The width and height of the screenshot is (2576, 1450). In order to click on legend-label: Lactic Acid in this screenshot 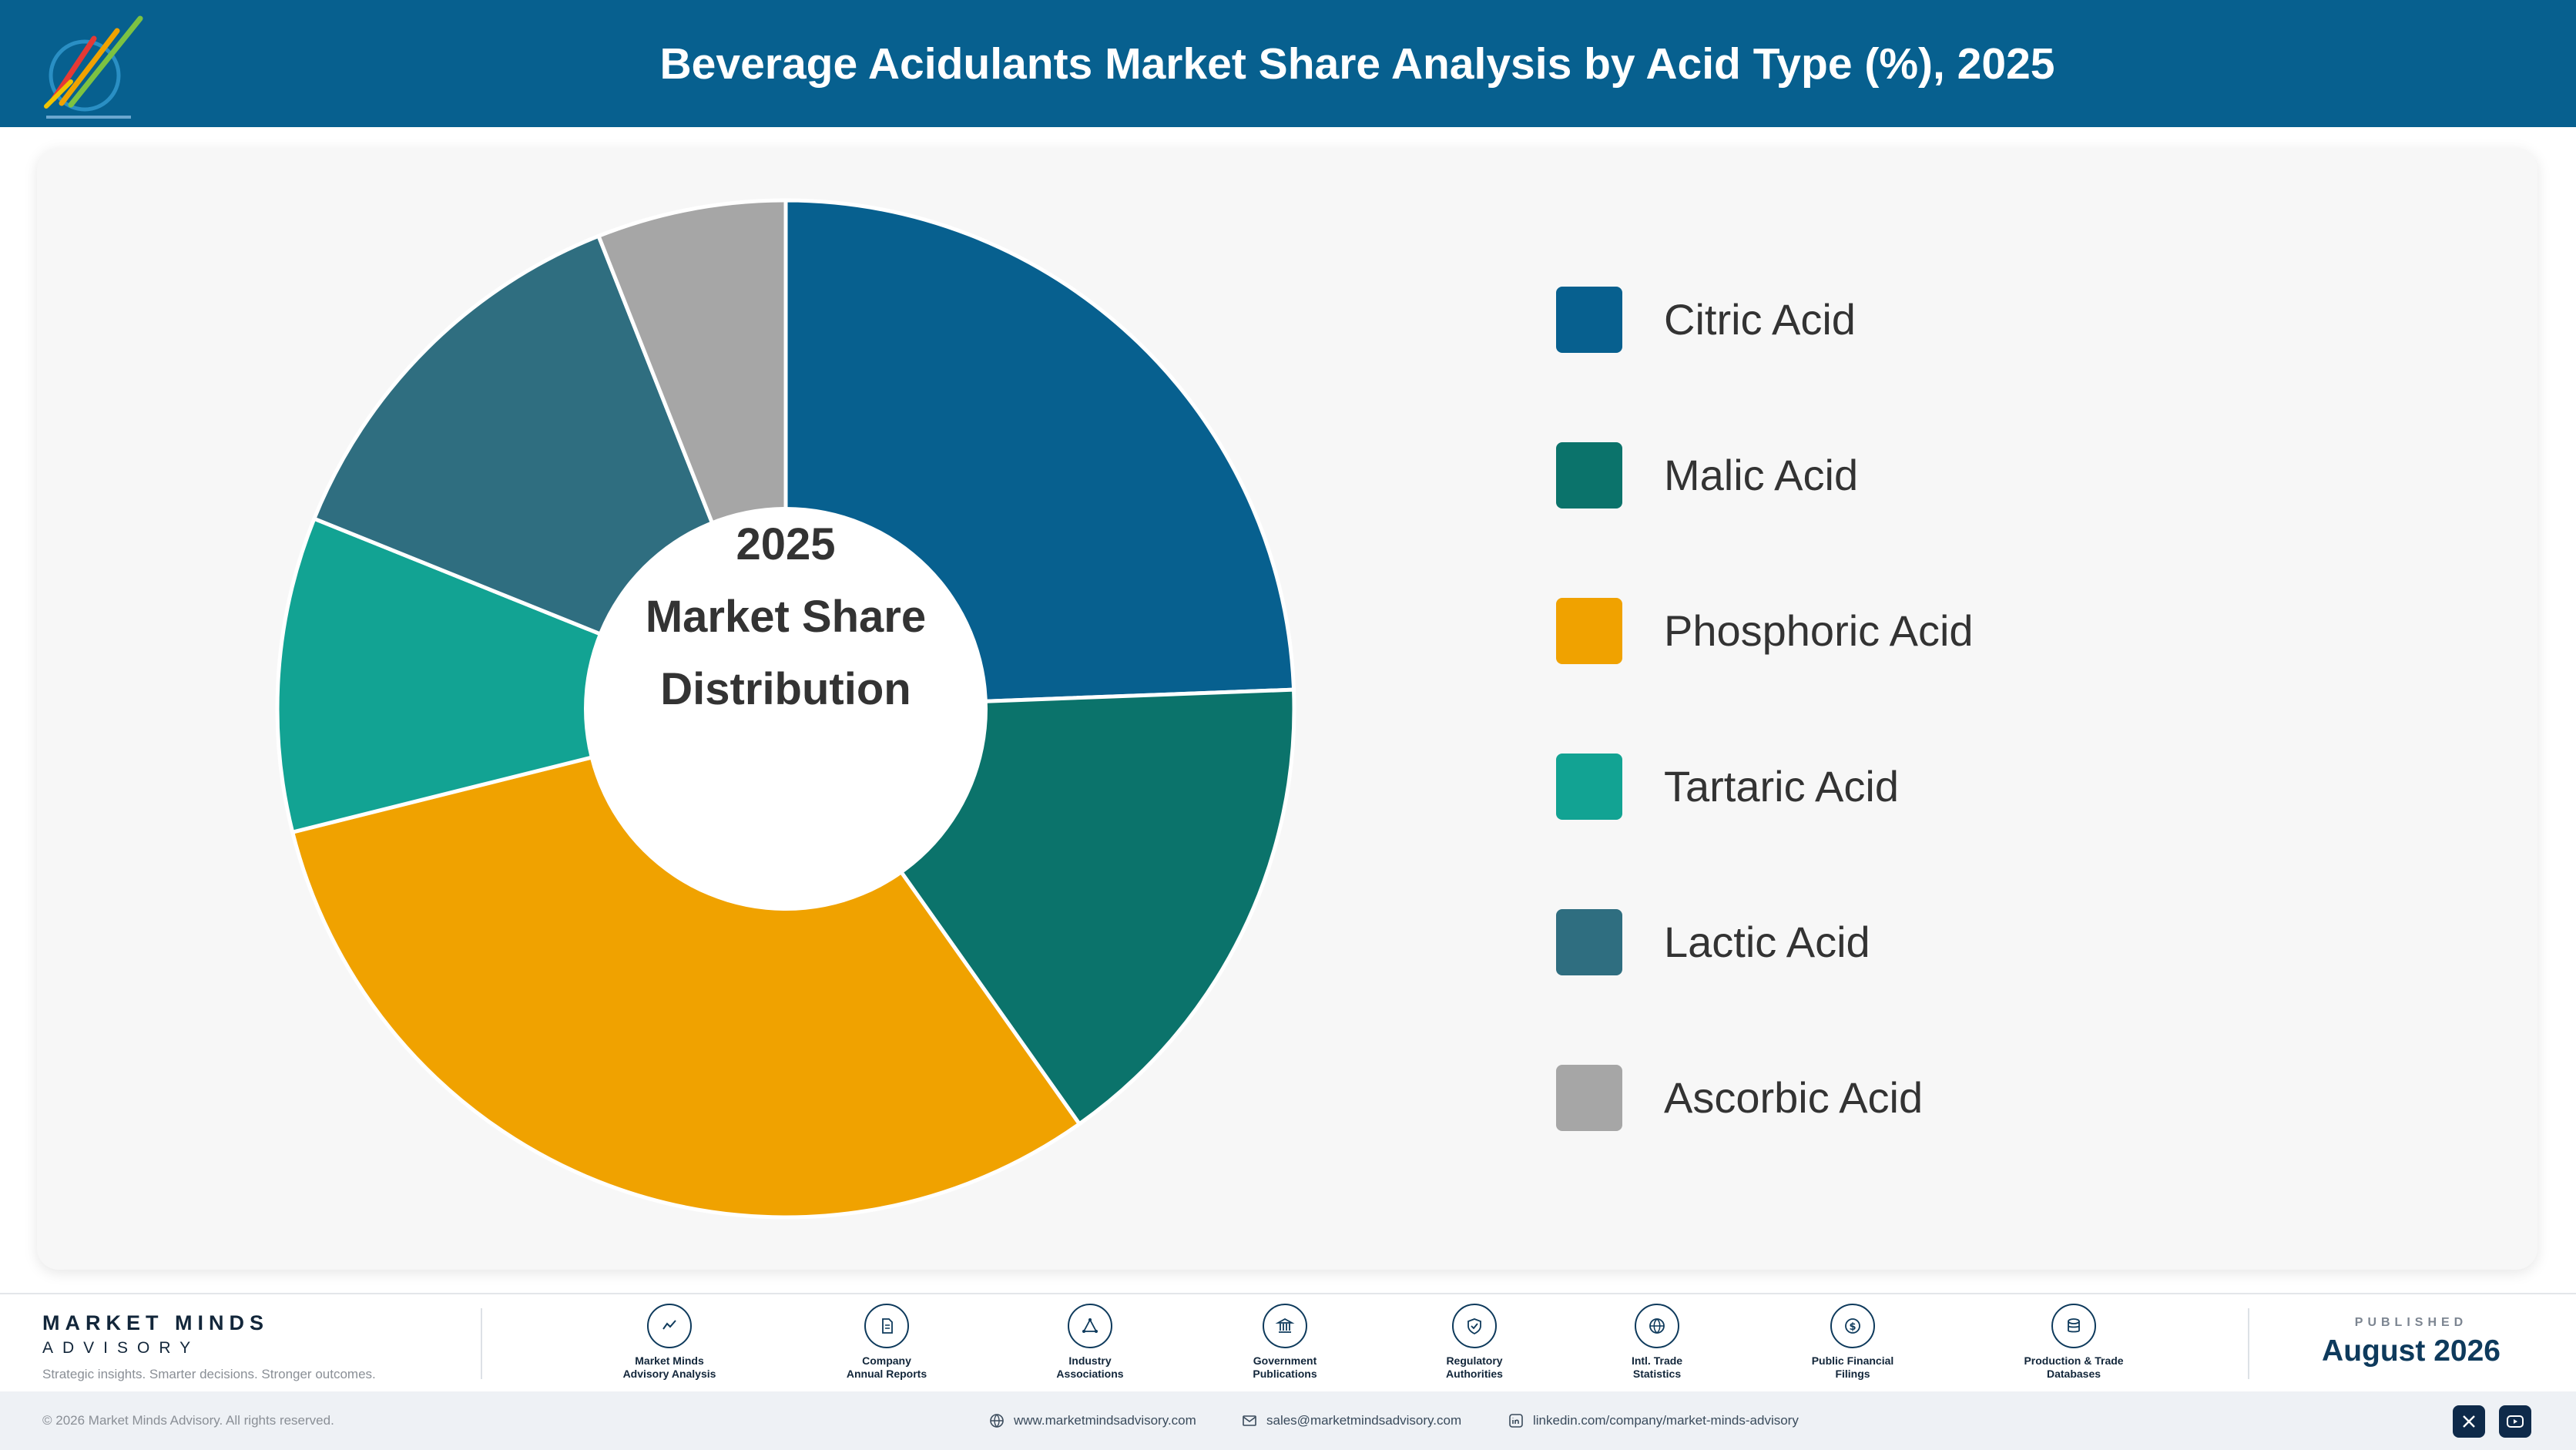, I will do `click(1767, 942)`.